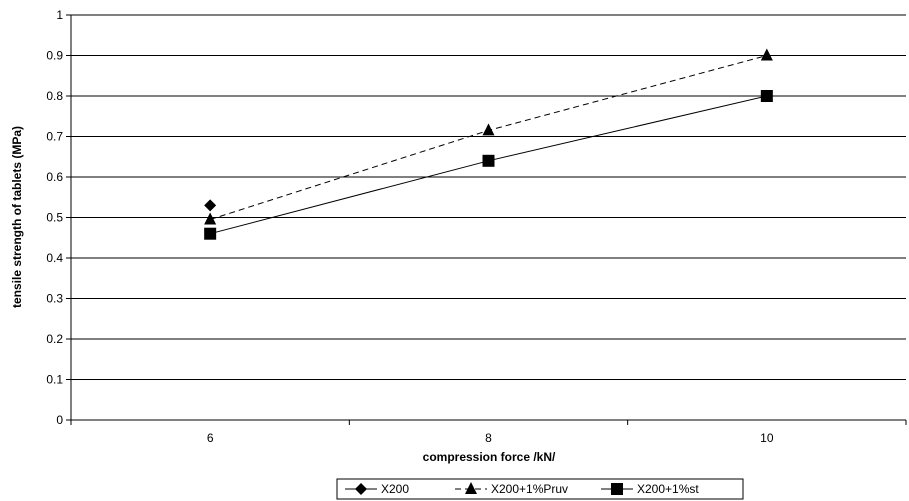 Image resolution: width=909 pixels, height=501 pixels. I want to click on x-tick-label: 6, so click(210, 438).